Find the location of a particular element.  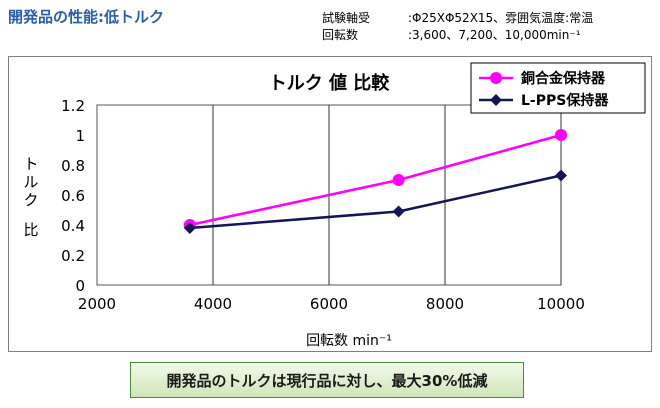

condition-label: 試験軸受 is located at coordinates (346, 18).